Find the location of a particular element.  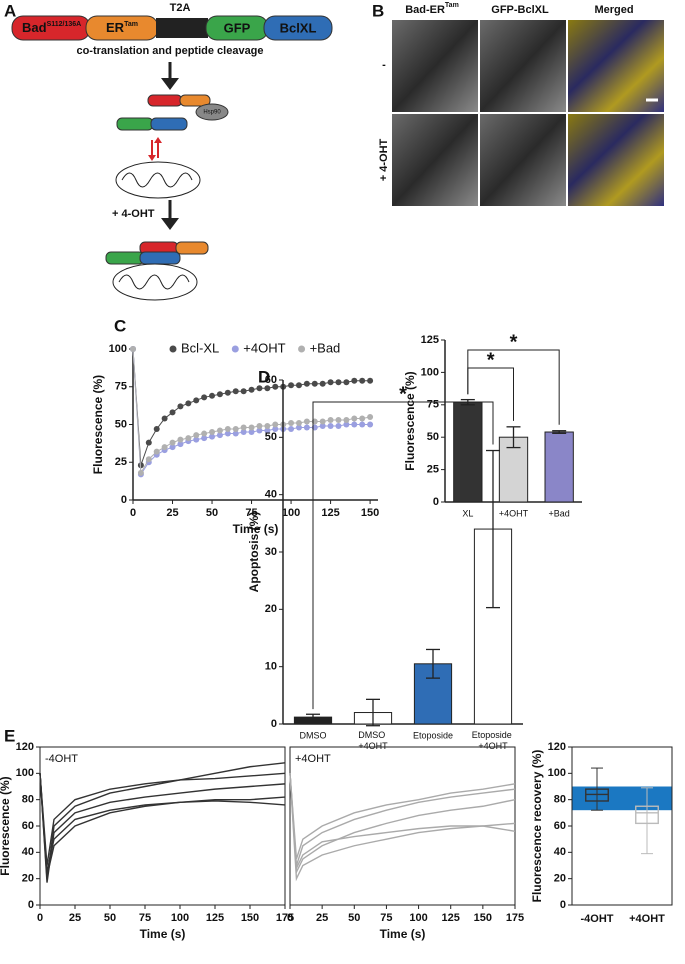

er-fragment is located at coordinates (195, 100).